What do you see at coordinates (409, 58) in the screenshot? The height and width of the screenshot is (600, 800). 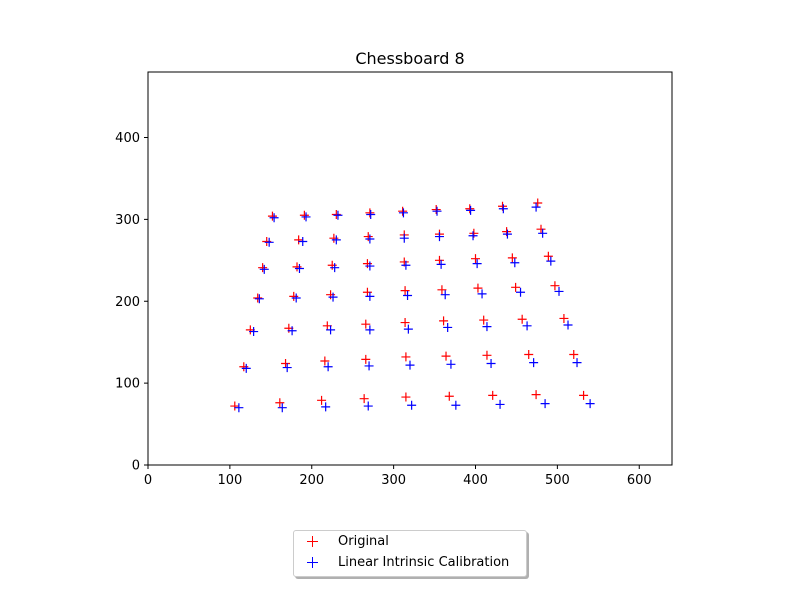 I see `chart-title: Chessboard 8` at bounding box center [409, 58].